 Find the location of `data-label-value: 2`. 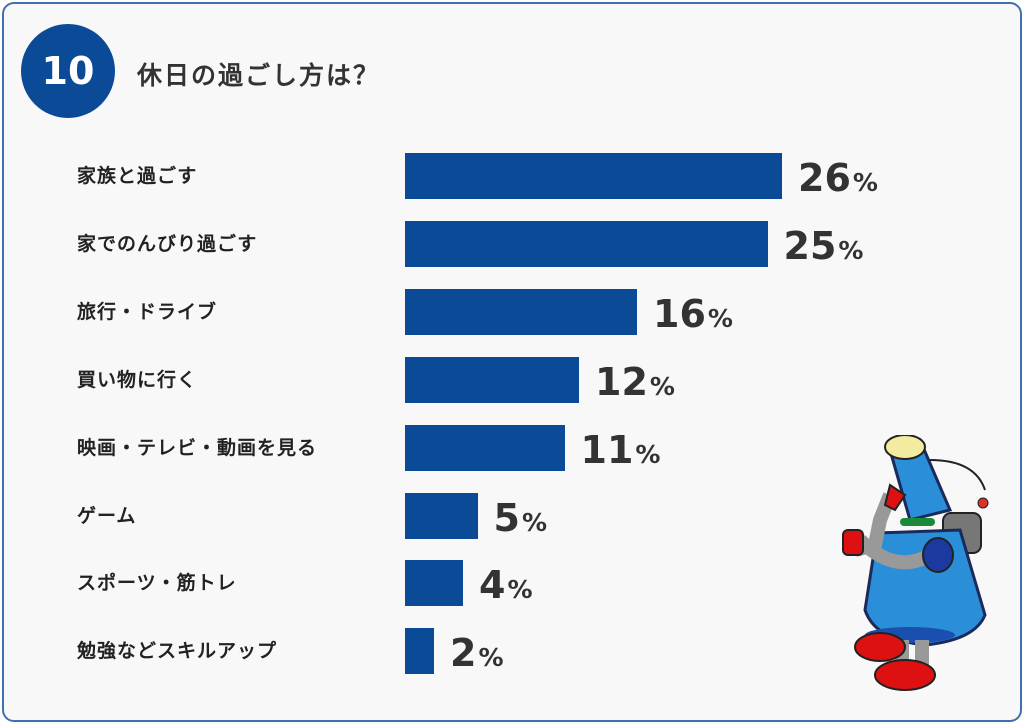

data-label-value: 2 is located at coordinates (463, 653).